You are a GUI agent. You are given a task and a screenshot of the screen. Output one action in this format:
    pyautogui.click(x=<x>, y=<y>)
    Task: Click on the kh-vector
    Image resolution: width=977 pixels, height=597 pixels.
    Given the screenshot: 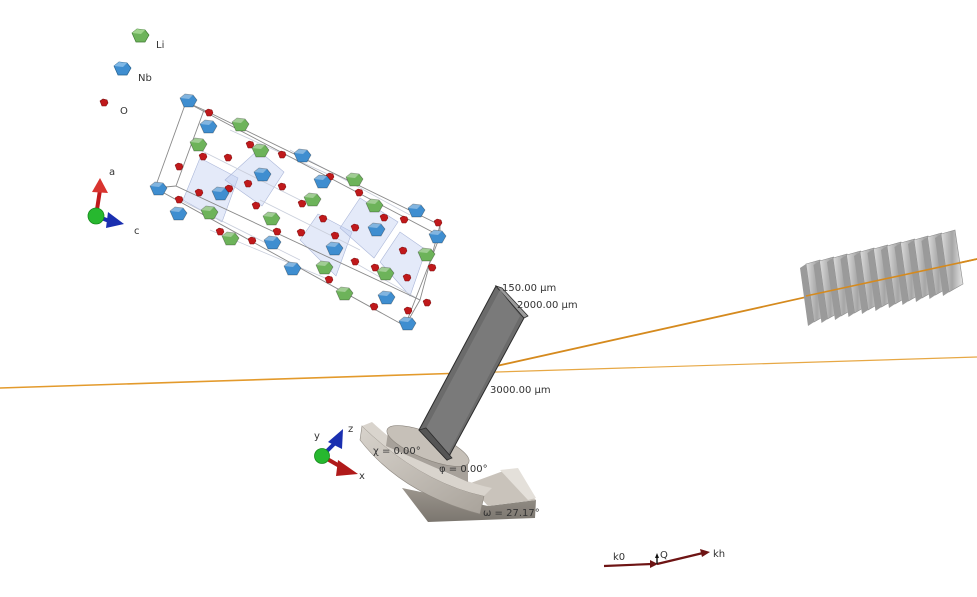 What is the action you would take?
    pyautogui.click(x=680, y=558)
    